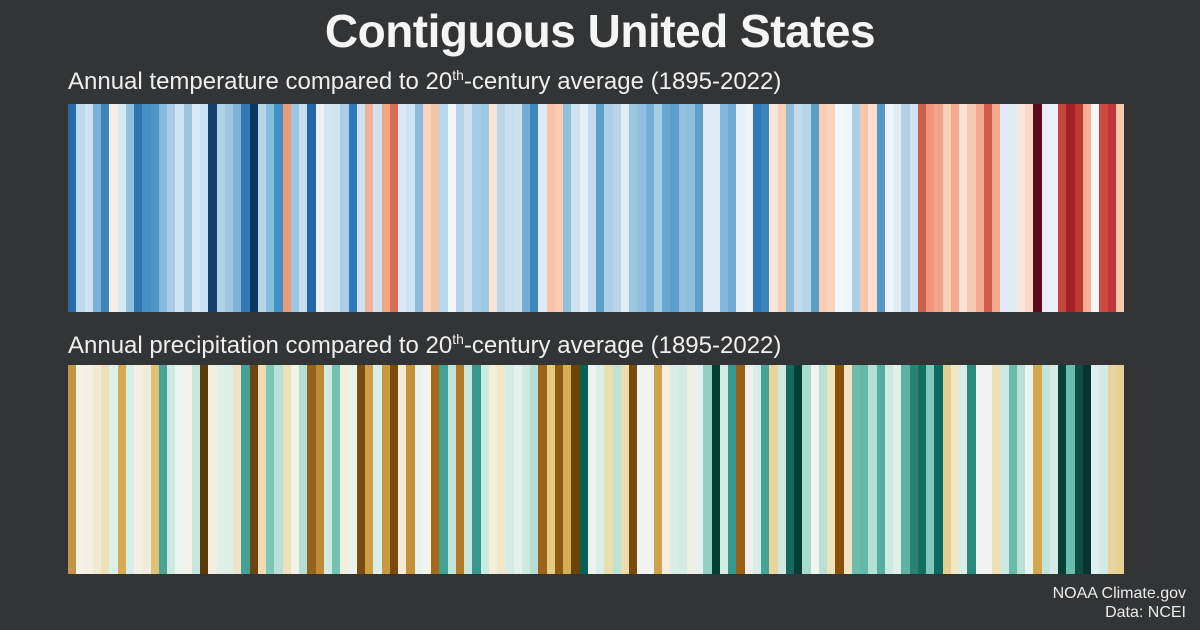 This screenshot has height=630, width=1200. Describe the element at coordinates (748, 208) in the screenshot. I see `temperature-stripe-1977` at that location.